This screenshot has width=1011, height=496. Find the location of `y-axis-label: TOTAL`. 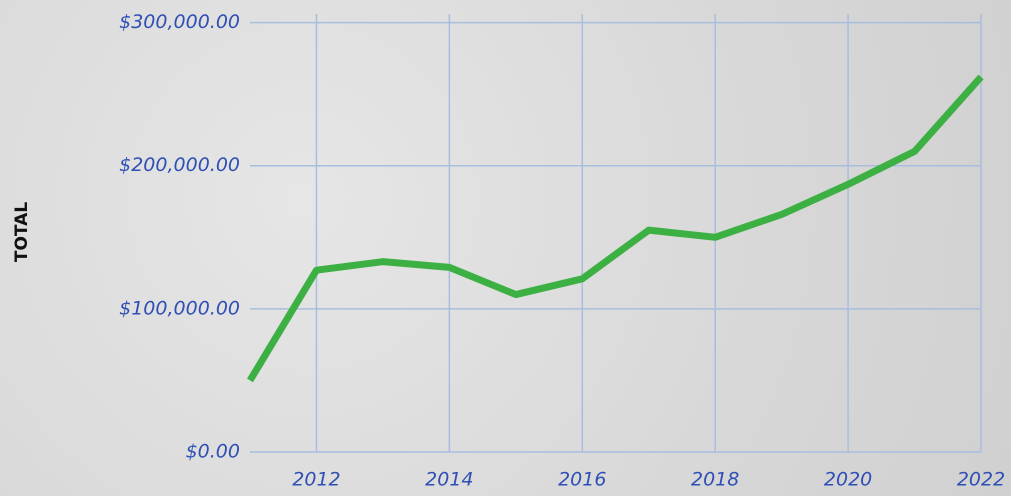

y-axis-label: TOTAL is located at coordinates (22, 232).